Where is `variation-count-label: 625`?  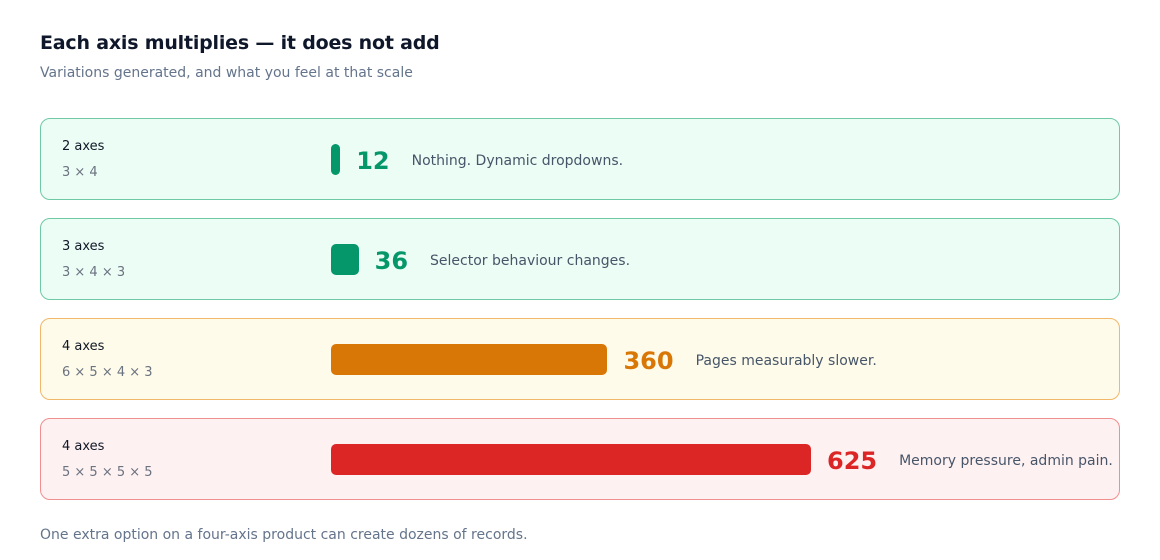 variation-count-label: 625 is located at coordinates (852, 461).